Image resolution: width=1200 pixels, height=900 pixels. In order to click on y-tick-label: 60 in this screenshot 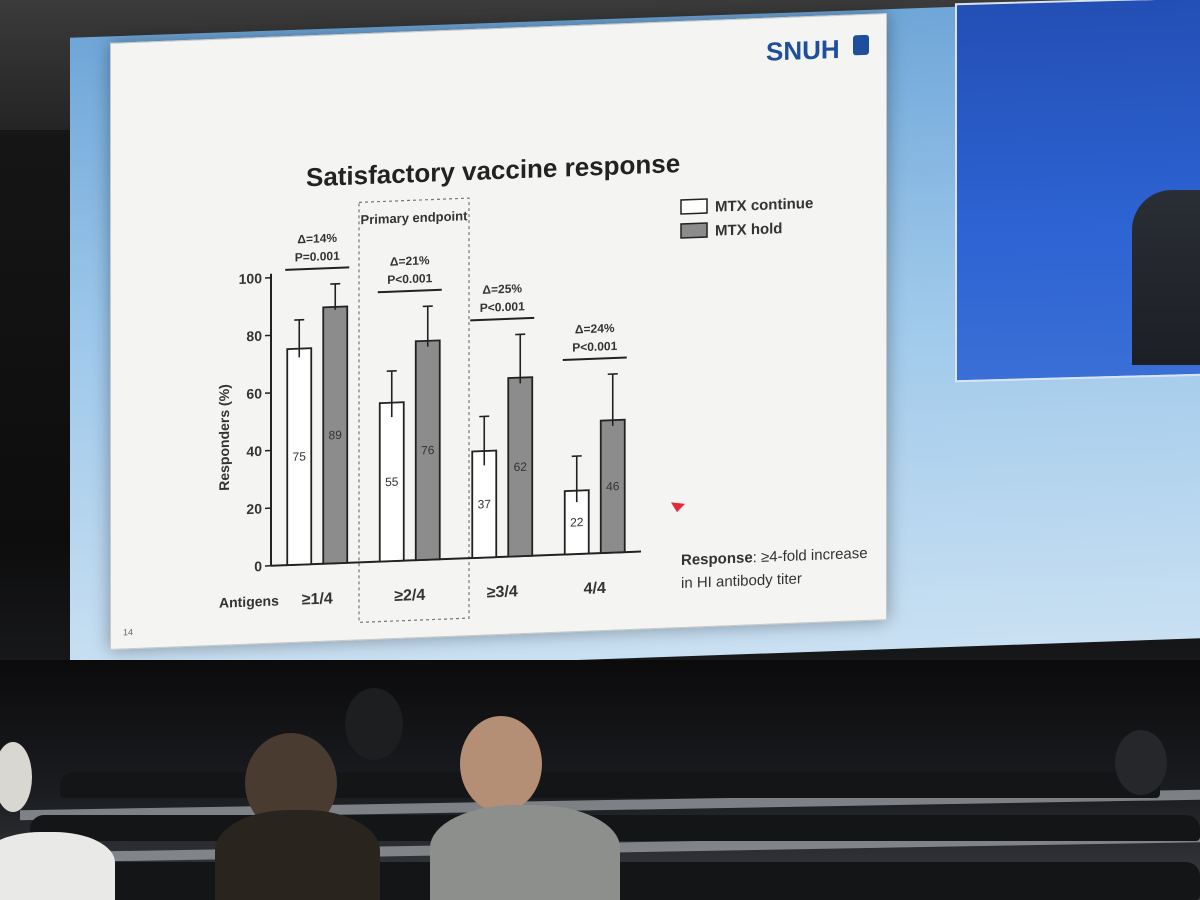, I will do `click(254, 393)`.